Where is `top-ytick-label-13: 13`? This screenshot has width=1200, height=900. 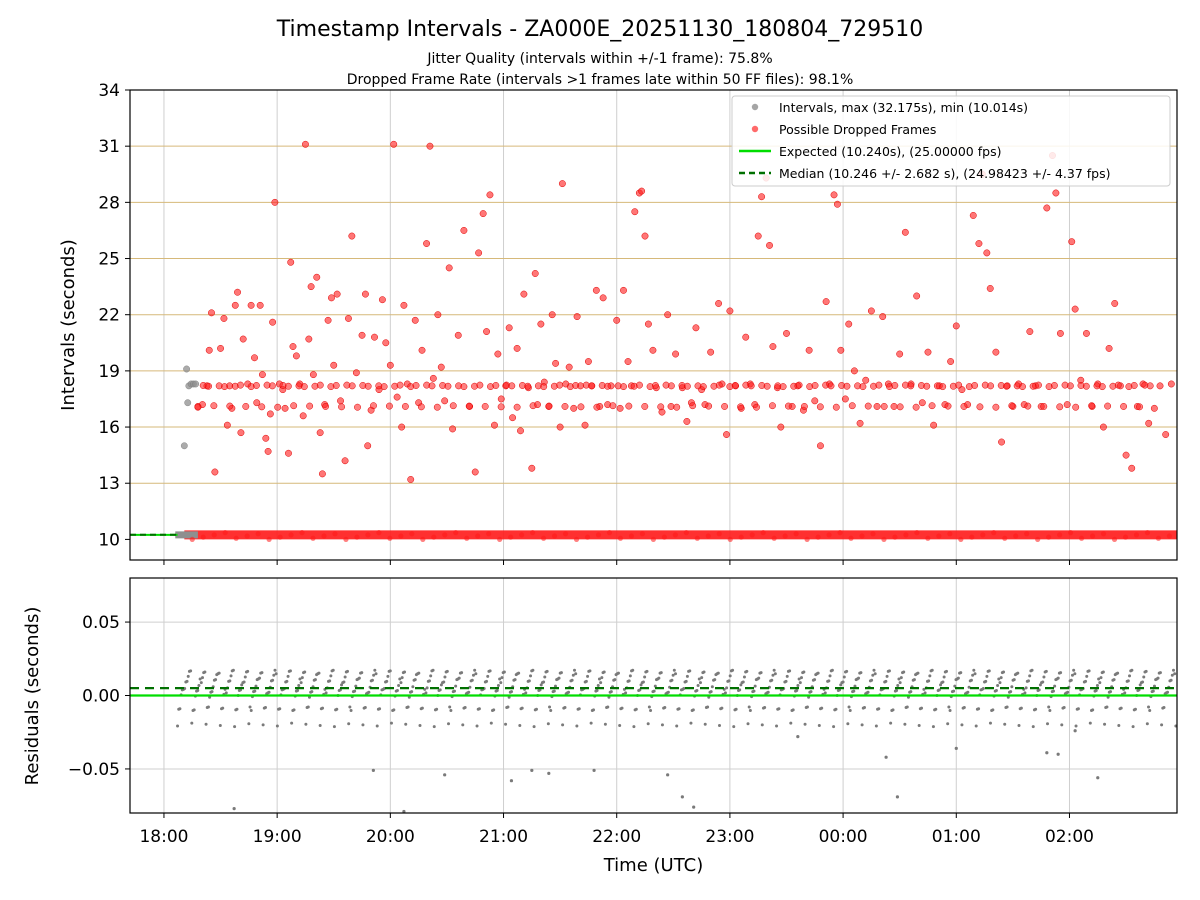 top-ytick-label-13: 13 is located at coordinates (109, 484).